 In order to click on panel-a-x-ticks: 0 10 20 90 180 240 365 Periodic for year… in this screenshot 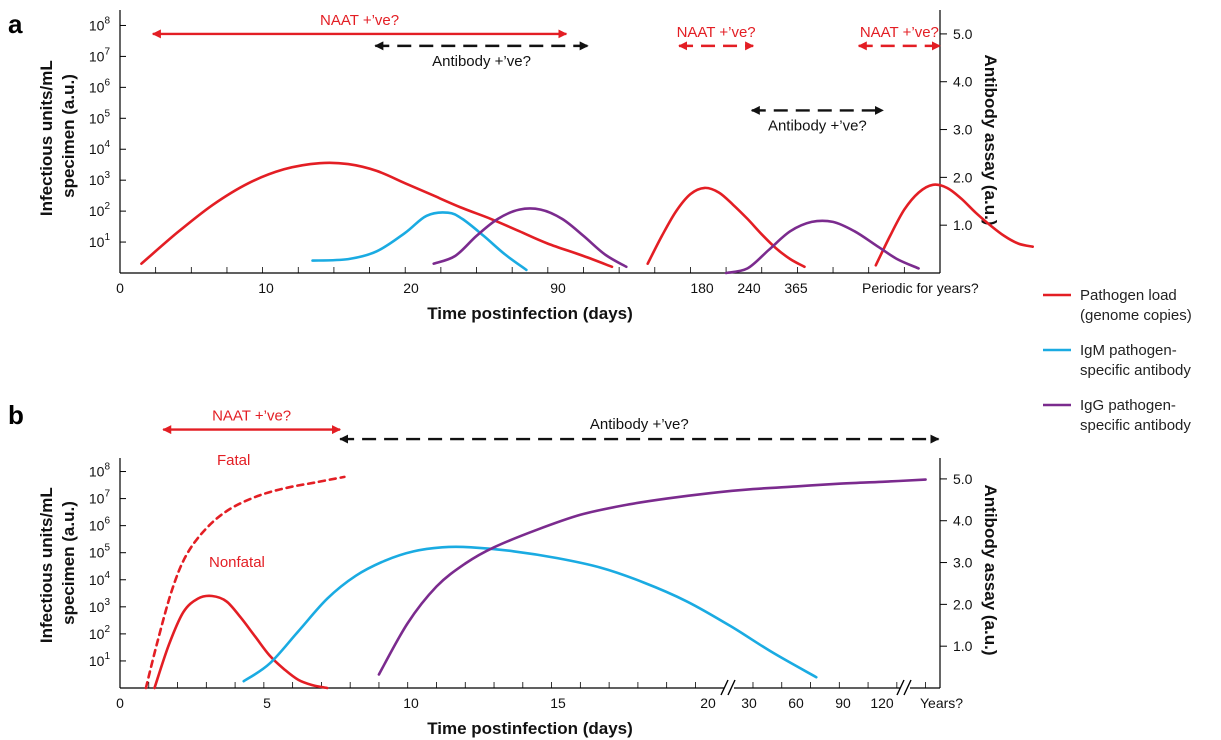, I will do `click(547, 288)`.